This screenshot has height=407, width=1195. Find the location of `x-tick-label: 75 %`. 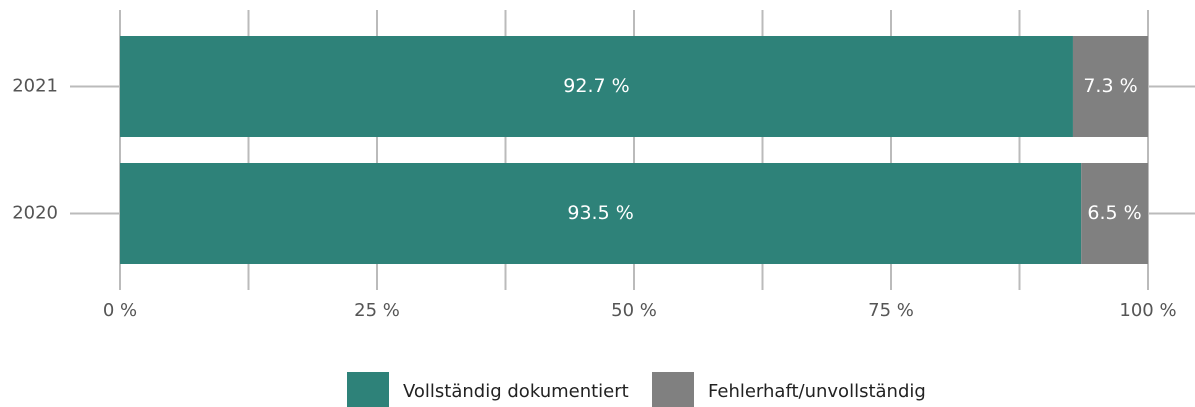

x-tick-label: 75 % is located at coordinates (891, 310).